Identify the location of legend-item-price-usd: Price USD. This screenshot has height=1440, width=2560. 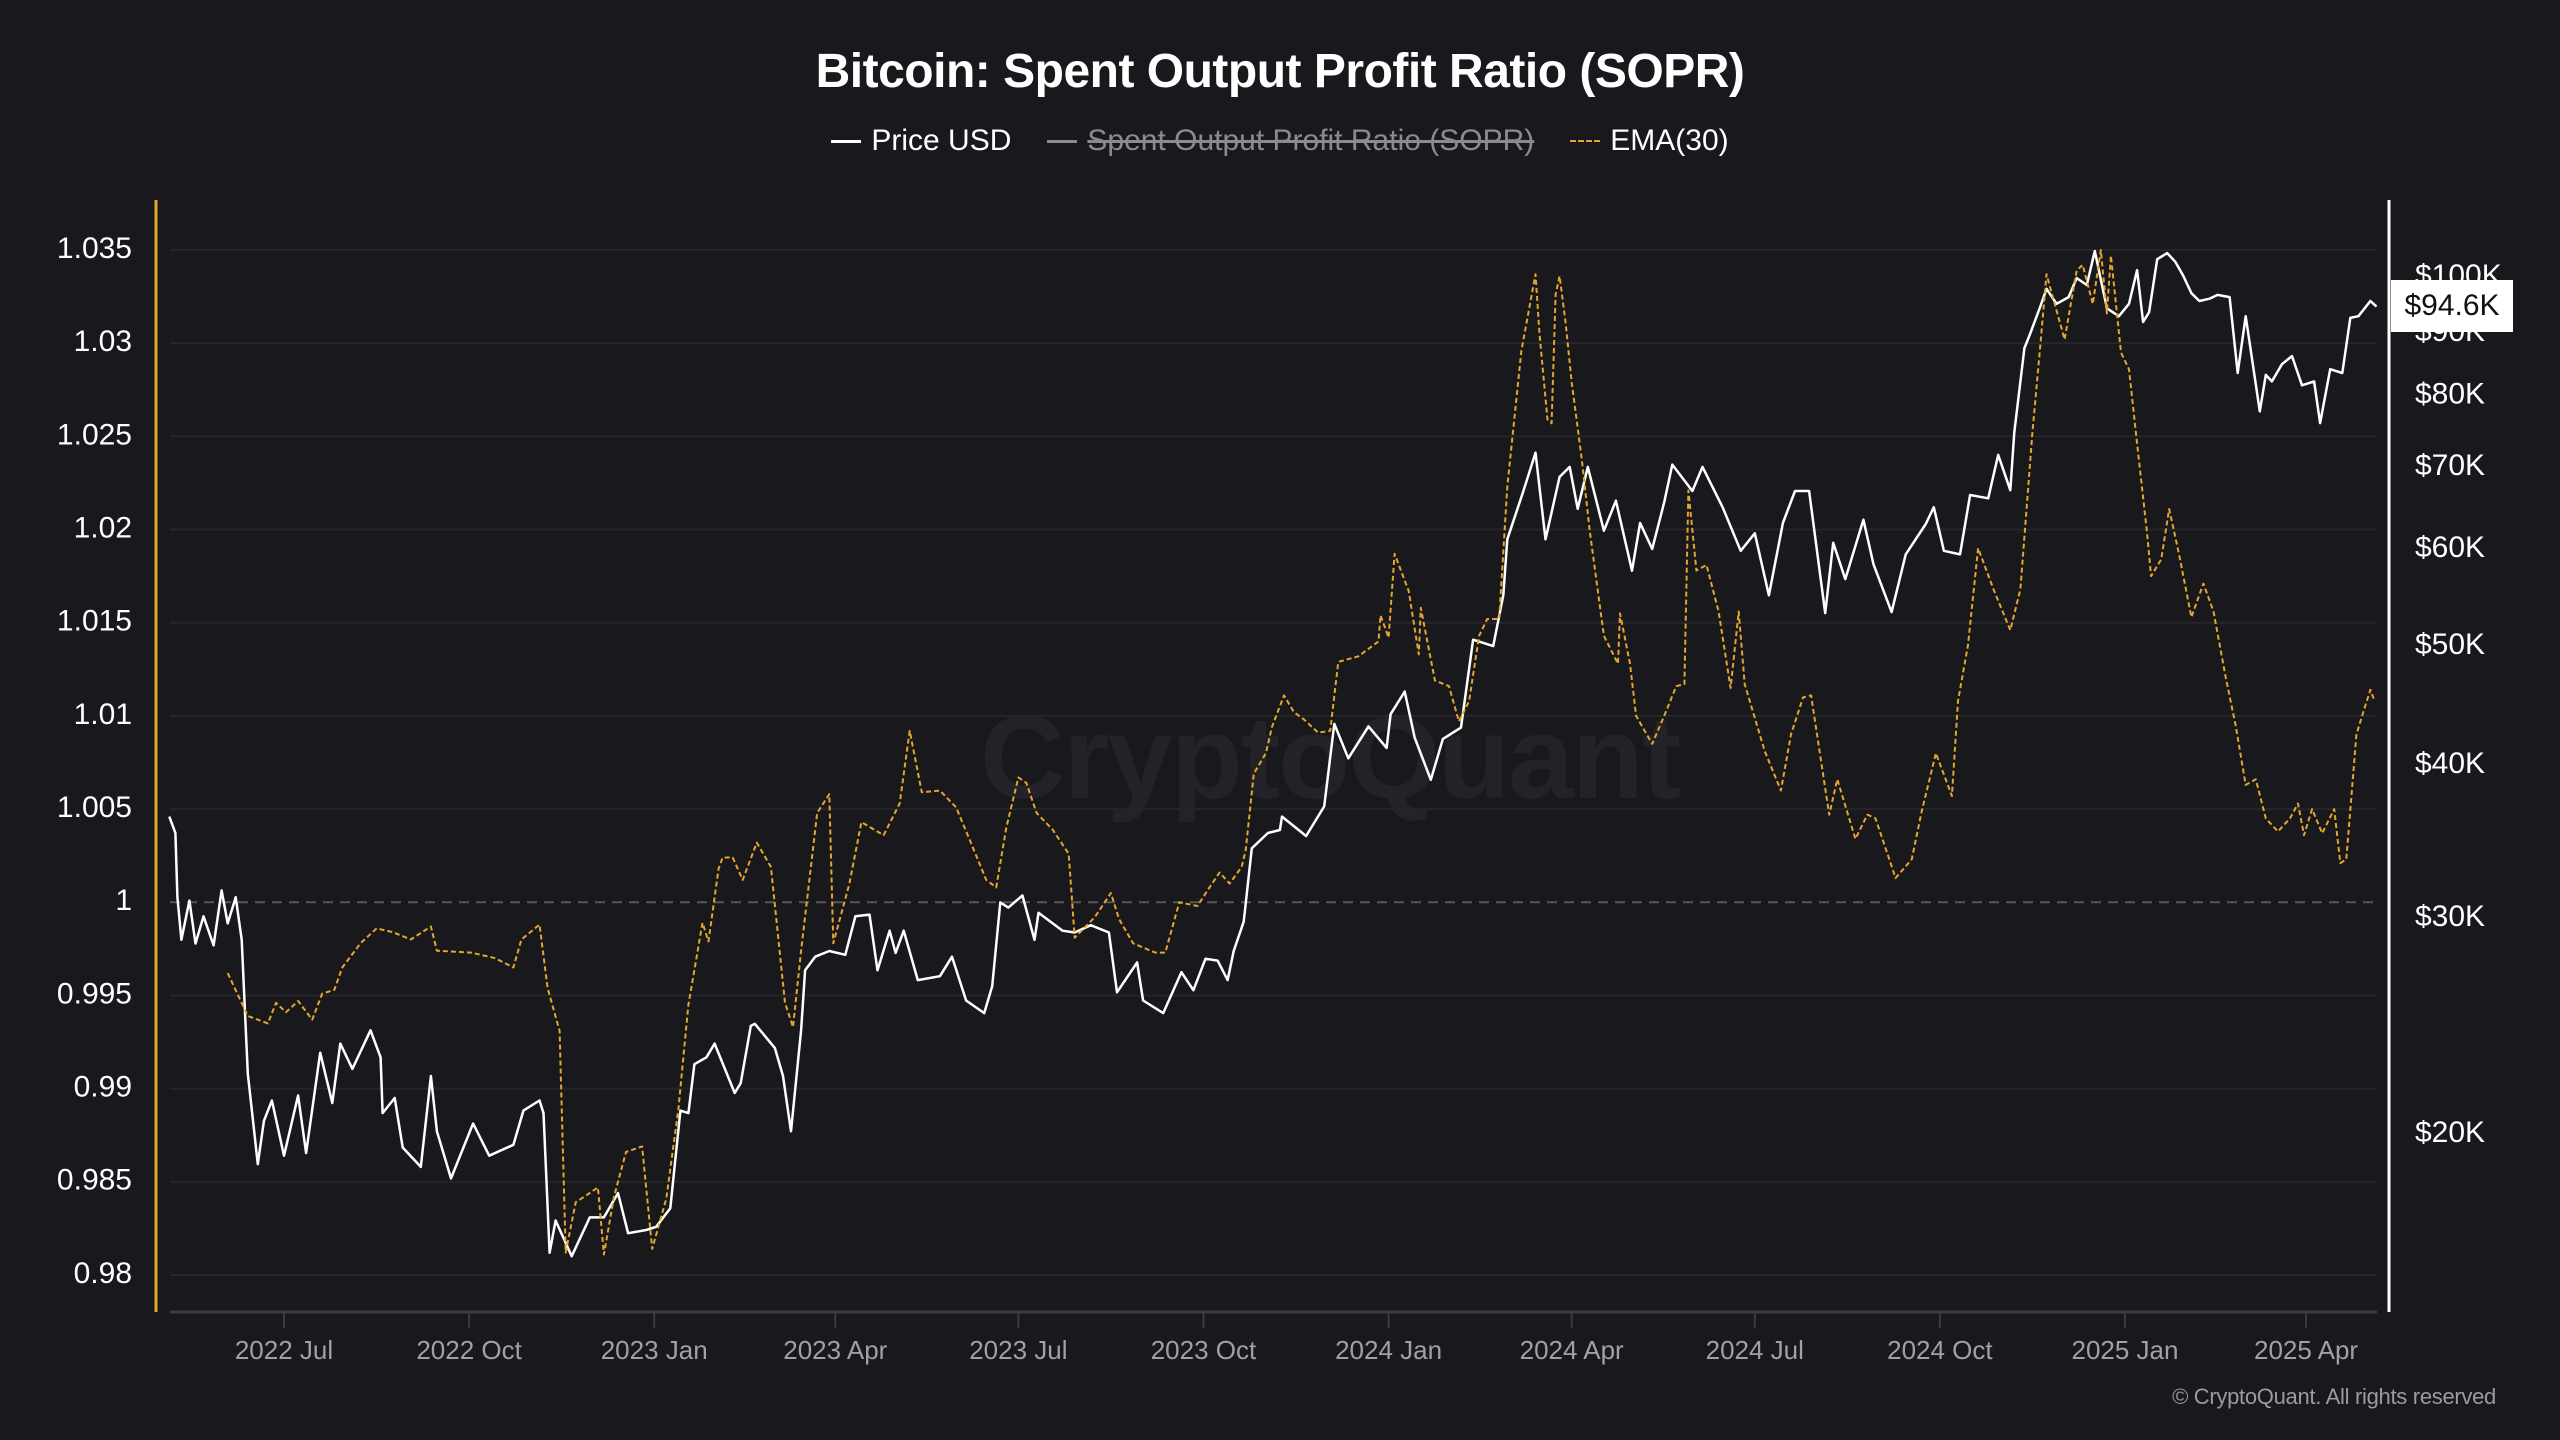
(921, 141).